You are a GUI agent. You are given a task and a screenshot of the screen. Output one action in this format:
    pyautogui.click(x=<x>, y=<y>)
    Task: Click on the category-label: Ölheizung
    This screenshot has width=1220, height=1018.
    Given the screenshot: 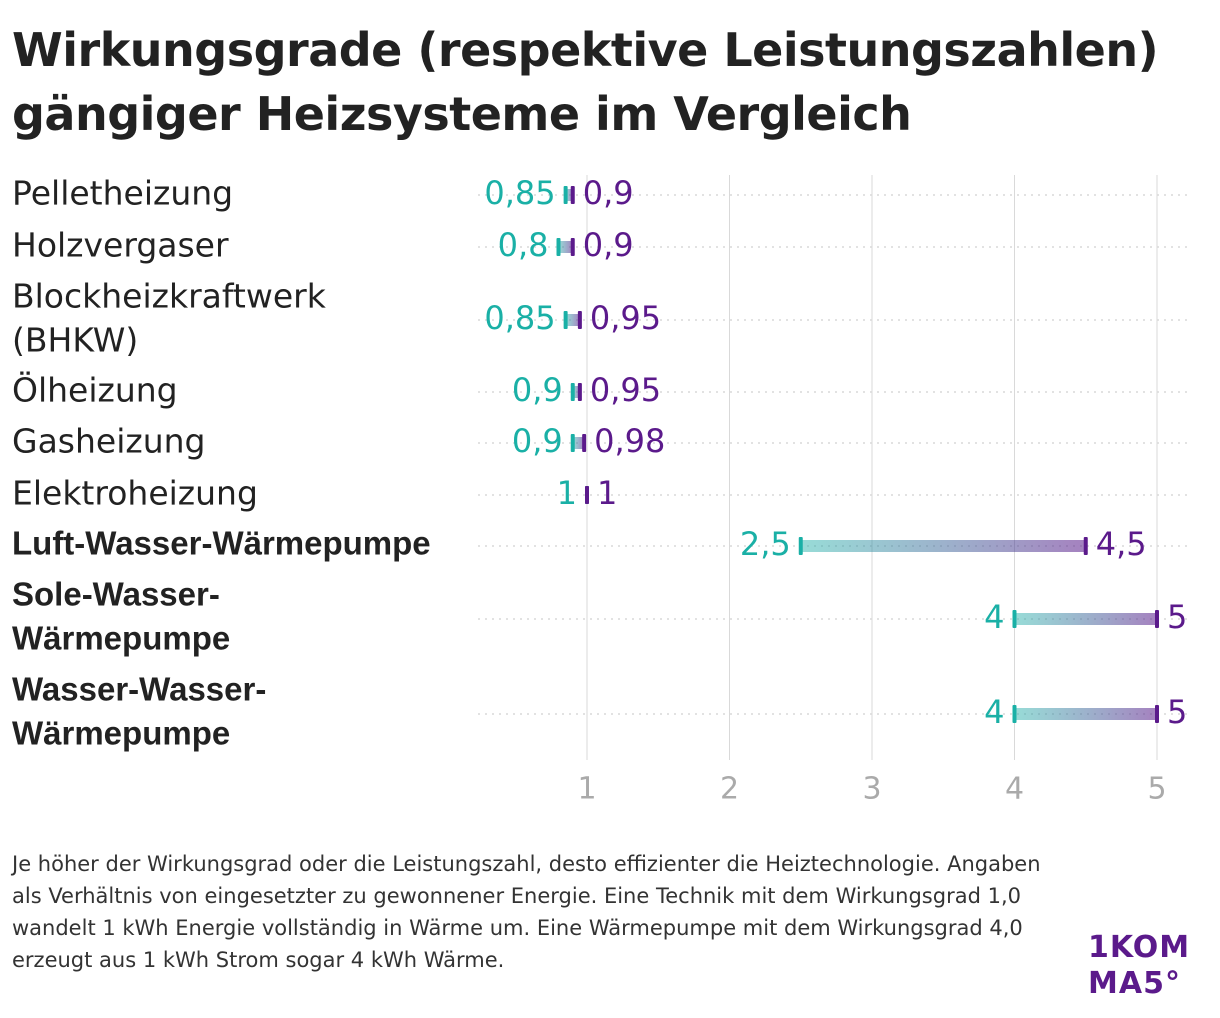 What is the action you would take?
    pyautogui.click(x=95, y=390)
    